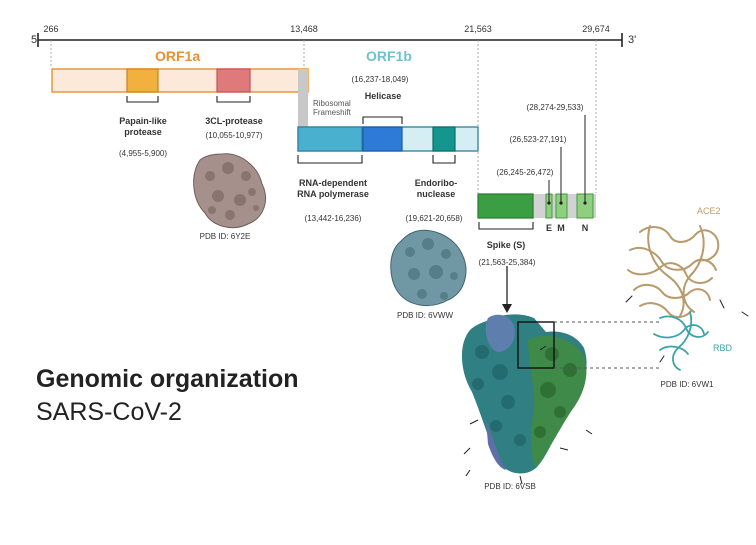 The width and height of the screenshot is (756, 545). What do you see at coordinates (304, 29) in the screenshot?
I see `tick-label-13468: 13,468` at bounding box center [304, 29].